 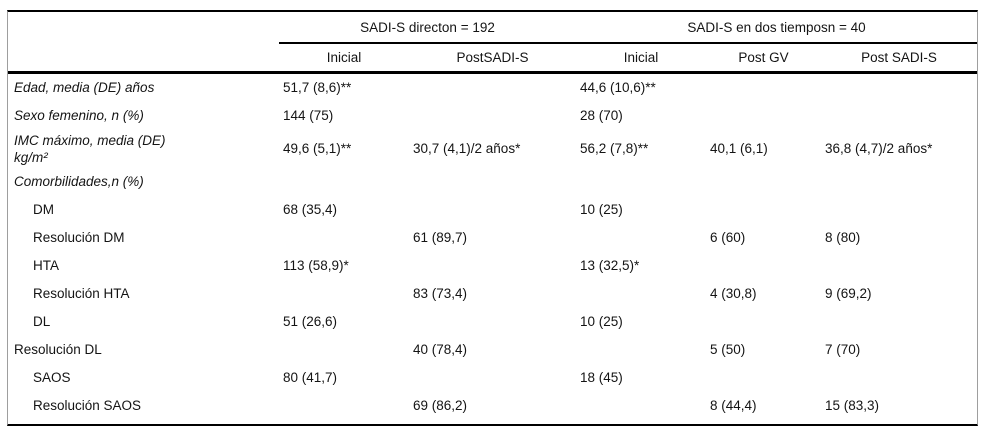 I want to click on row-label: Laparoscopia, n (%), so click(x=143, y=422).